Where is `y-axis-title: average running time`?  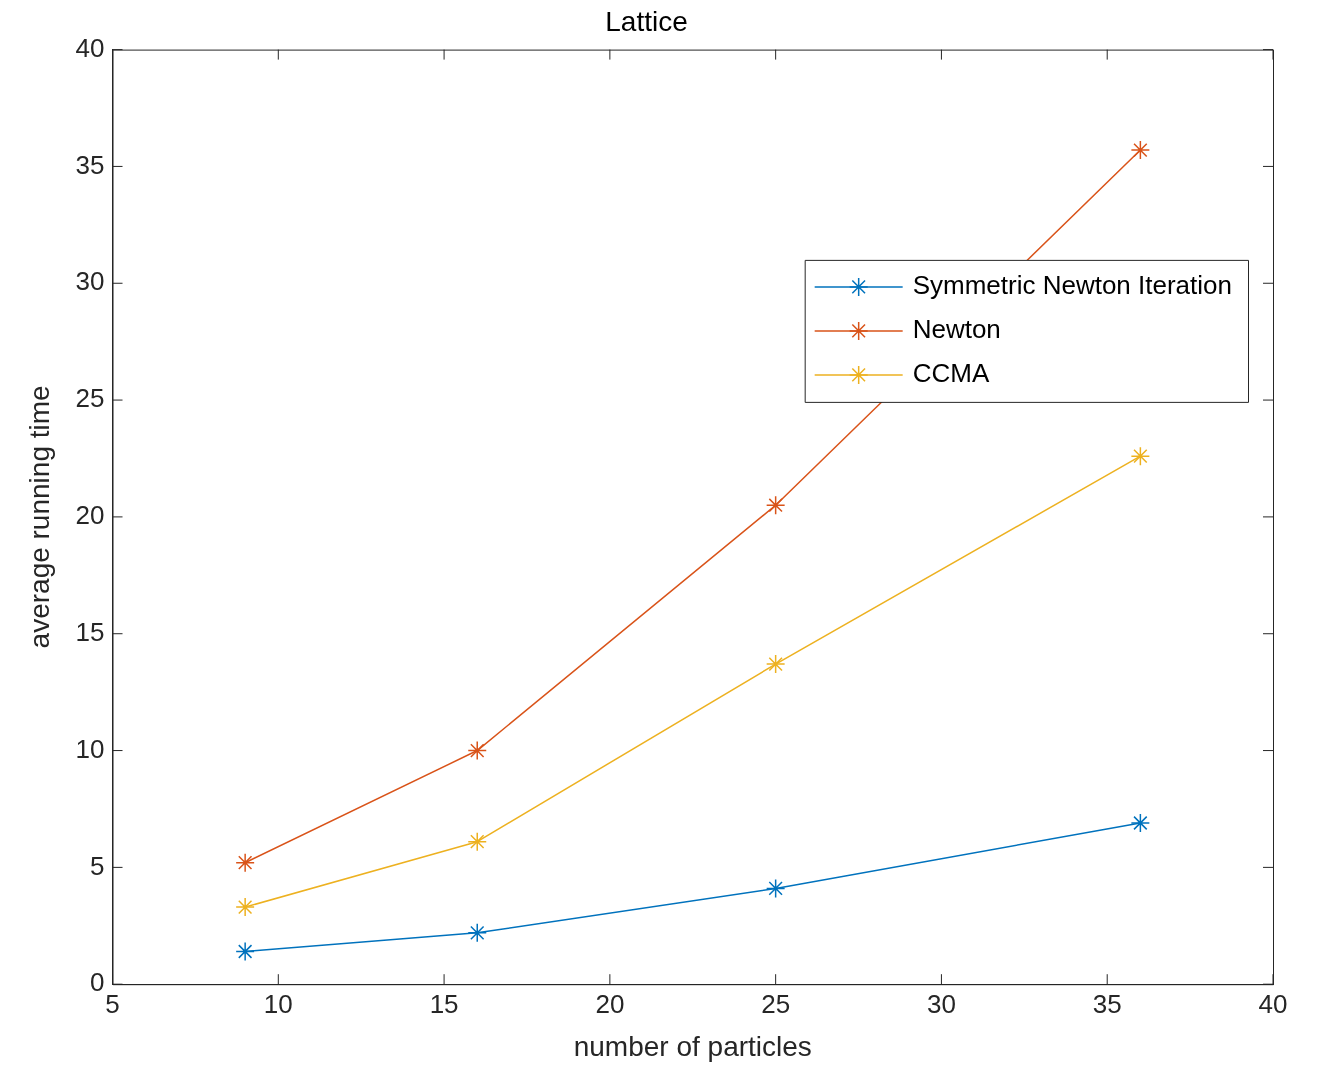 y-axis-title: average running time is located at coordinates (39, 517).